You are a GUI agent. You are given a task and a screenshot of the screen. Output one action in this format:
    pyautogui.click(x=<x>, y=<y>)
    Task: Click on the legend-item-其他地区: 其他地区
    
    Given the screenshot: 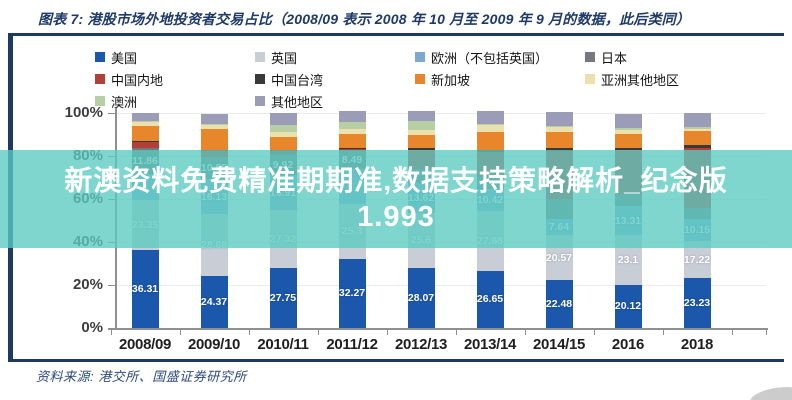 What is the action you would take?
    pyautogui.click(x=289, y=102)
    